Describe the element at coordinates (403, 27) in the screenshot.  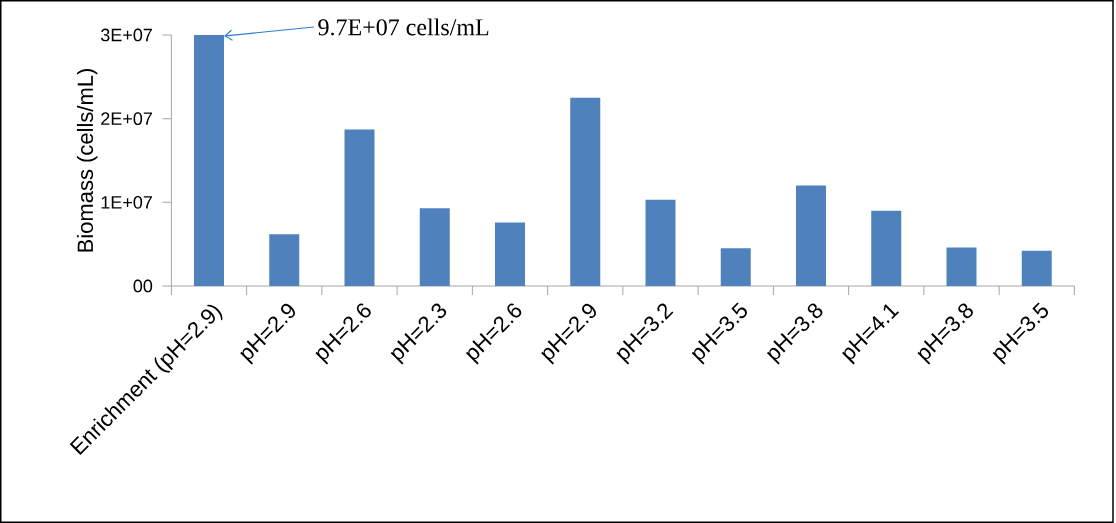
I see `annotation: 9.7E+07 cells/mL` at that location.